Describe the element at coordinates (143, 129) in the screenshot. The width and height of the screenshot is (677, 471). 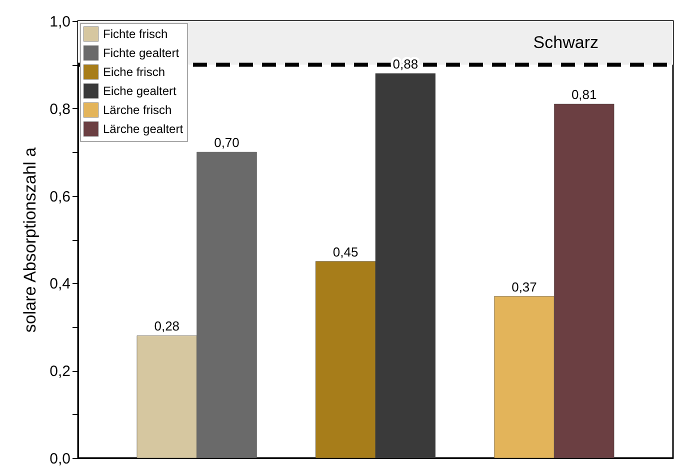
I see `legend-label: Lärche gealtert` at that location.